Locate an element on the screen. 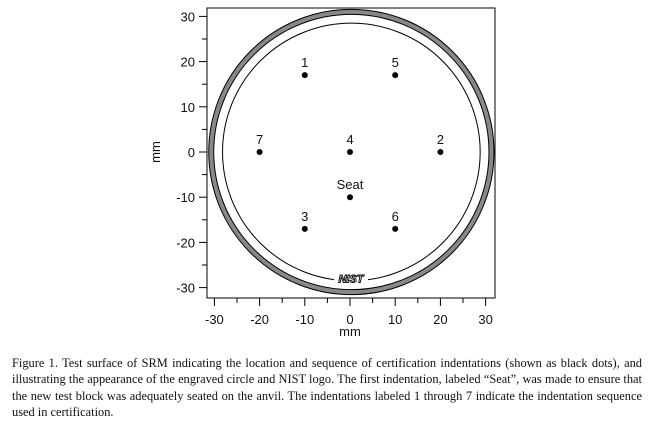 The image size is (657, 421). nist-logo: NIST is located at coordinates (351, 279).